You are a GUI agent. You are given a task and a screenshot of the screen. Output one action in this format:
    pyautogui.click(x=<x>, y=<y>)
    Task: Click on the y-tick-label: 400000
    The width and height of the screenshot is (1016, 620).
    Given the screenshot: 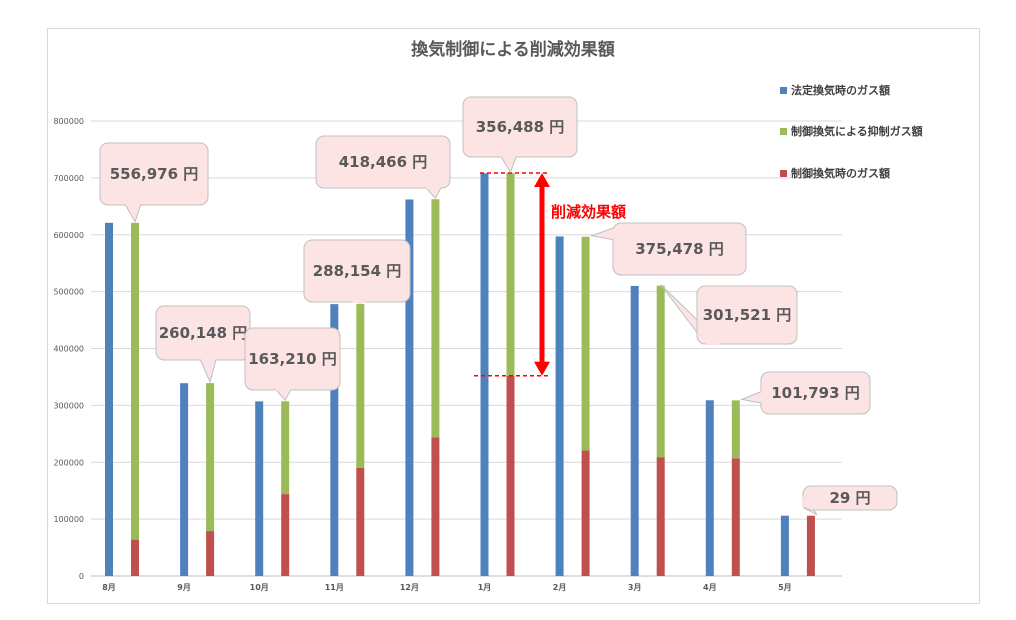 What is the action you would take?
    pyautogui.click(x=68, y=349)
    